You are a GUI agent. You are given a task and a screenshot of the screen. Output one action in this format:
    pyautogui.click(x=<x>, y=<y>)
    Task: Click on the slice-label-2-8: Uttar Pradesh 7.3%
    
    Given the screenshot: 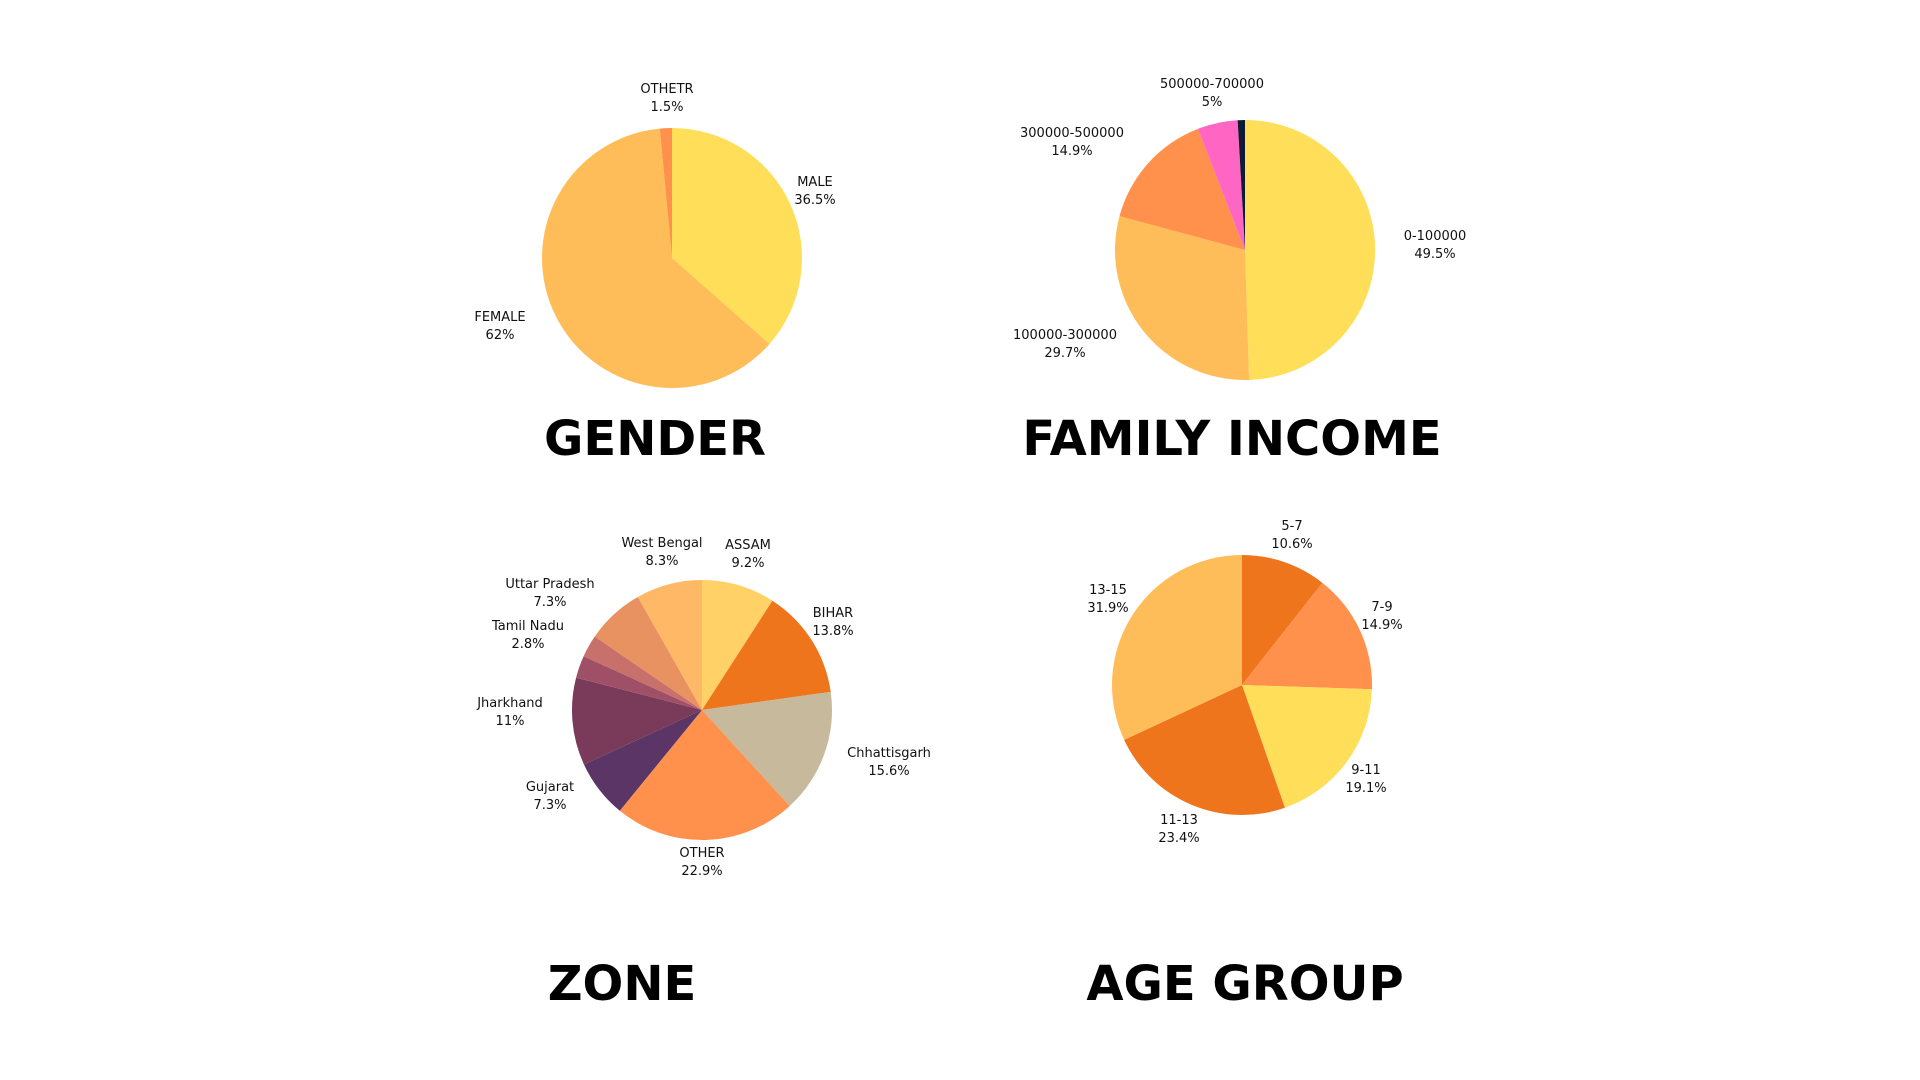 What is the action you would take?
    pyautogui.click(x=549, y=593)
    